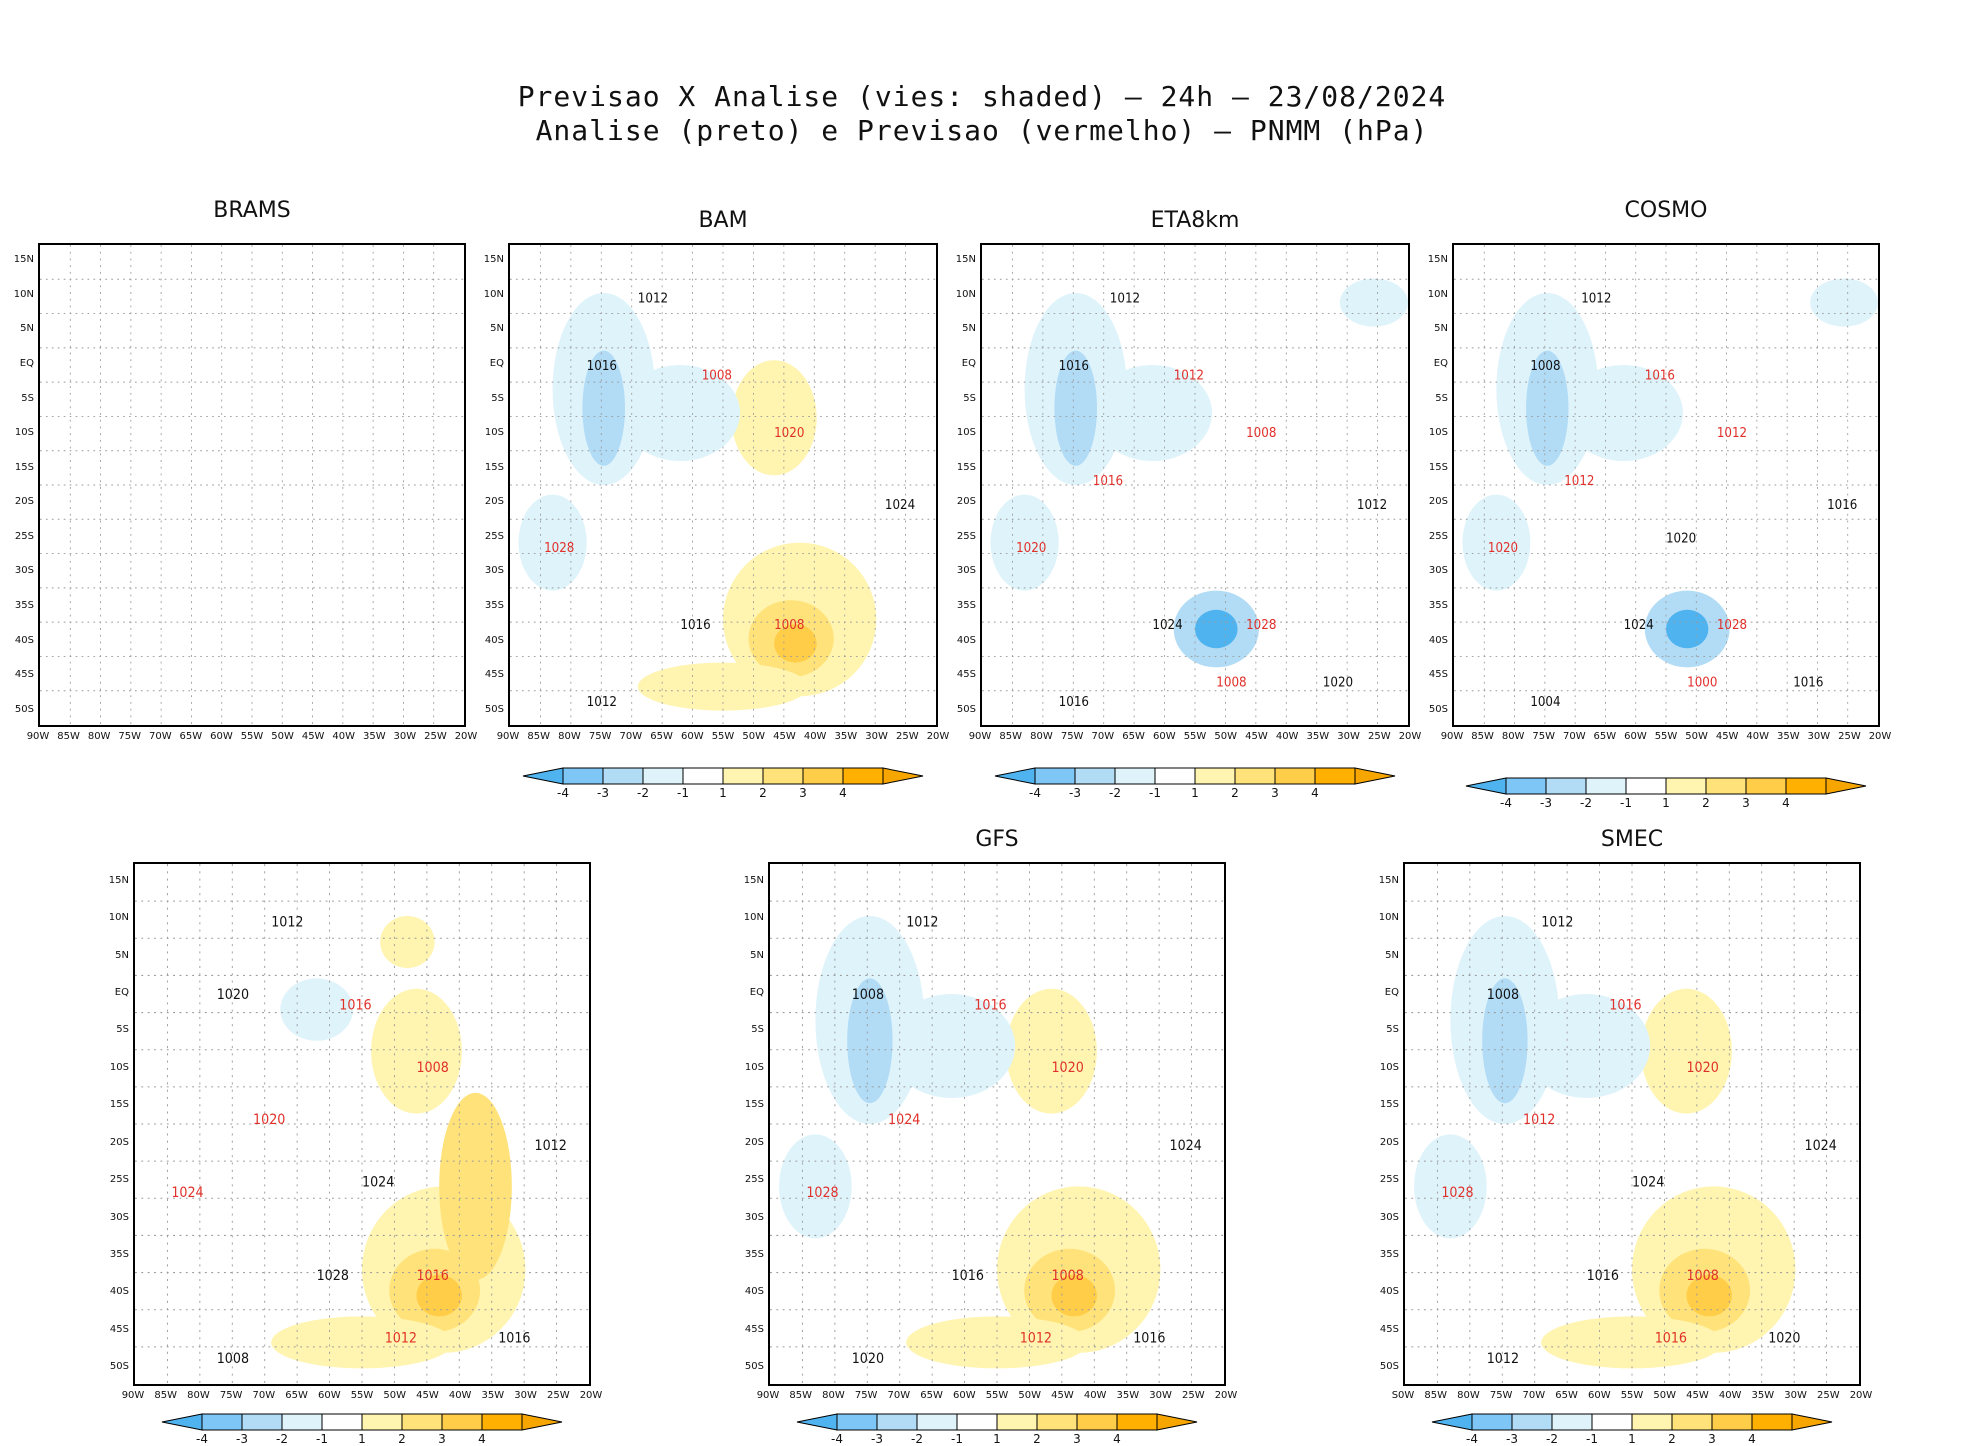 The image size is (1964, 1446). What do you see at coordinates (1632, 1439) in the screenshot?
I see `colorbar-label: 1` at bounding box center [1632, 1439].